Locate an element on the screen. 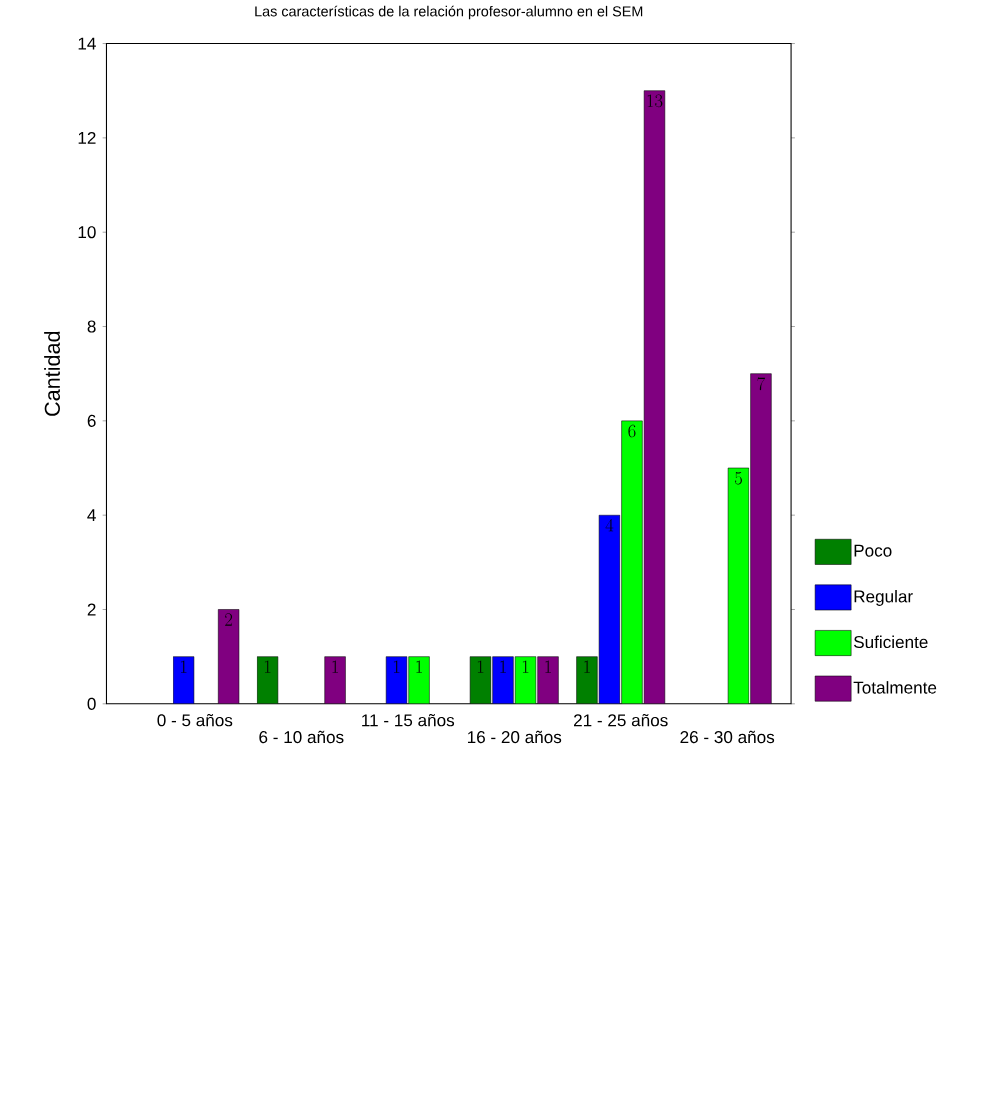  y-tick-label: 6 is located at coordinates (91, 420).